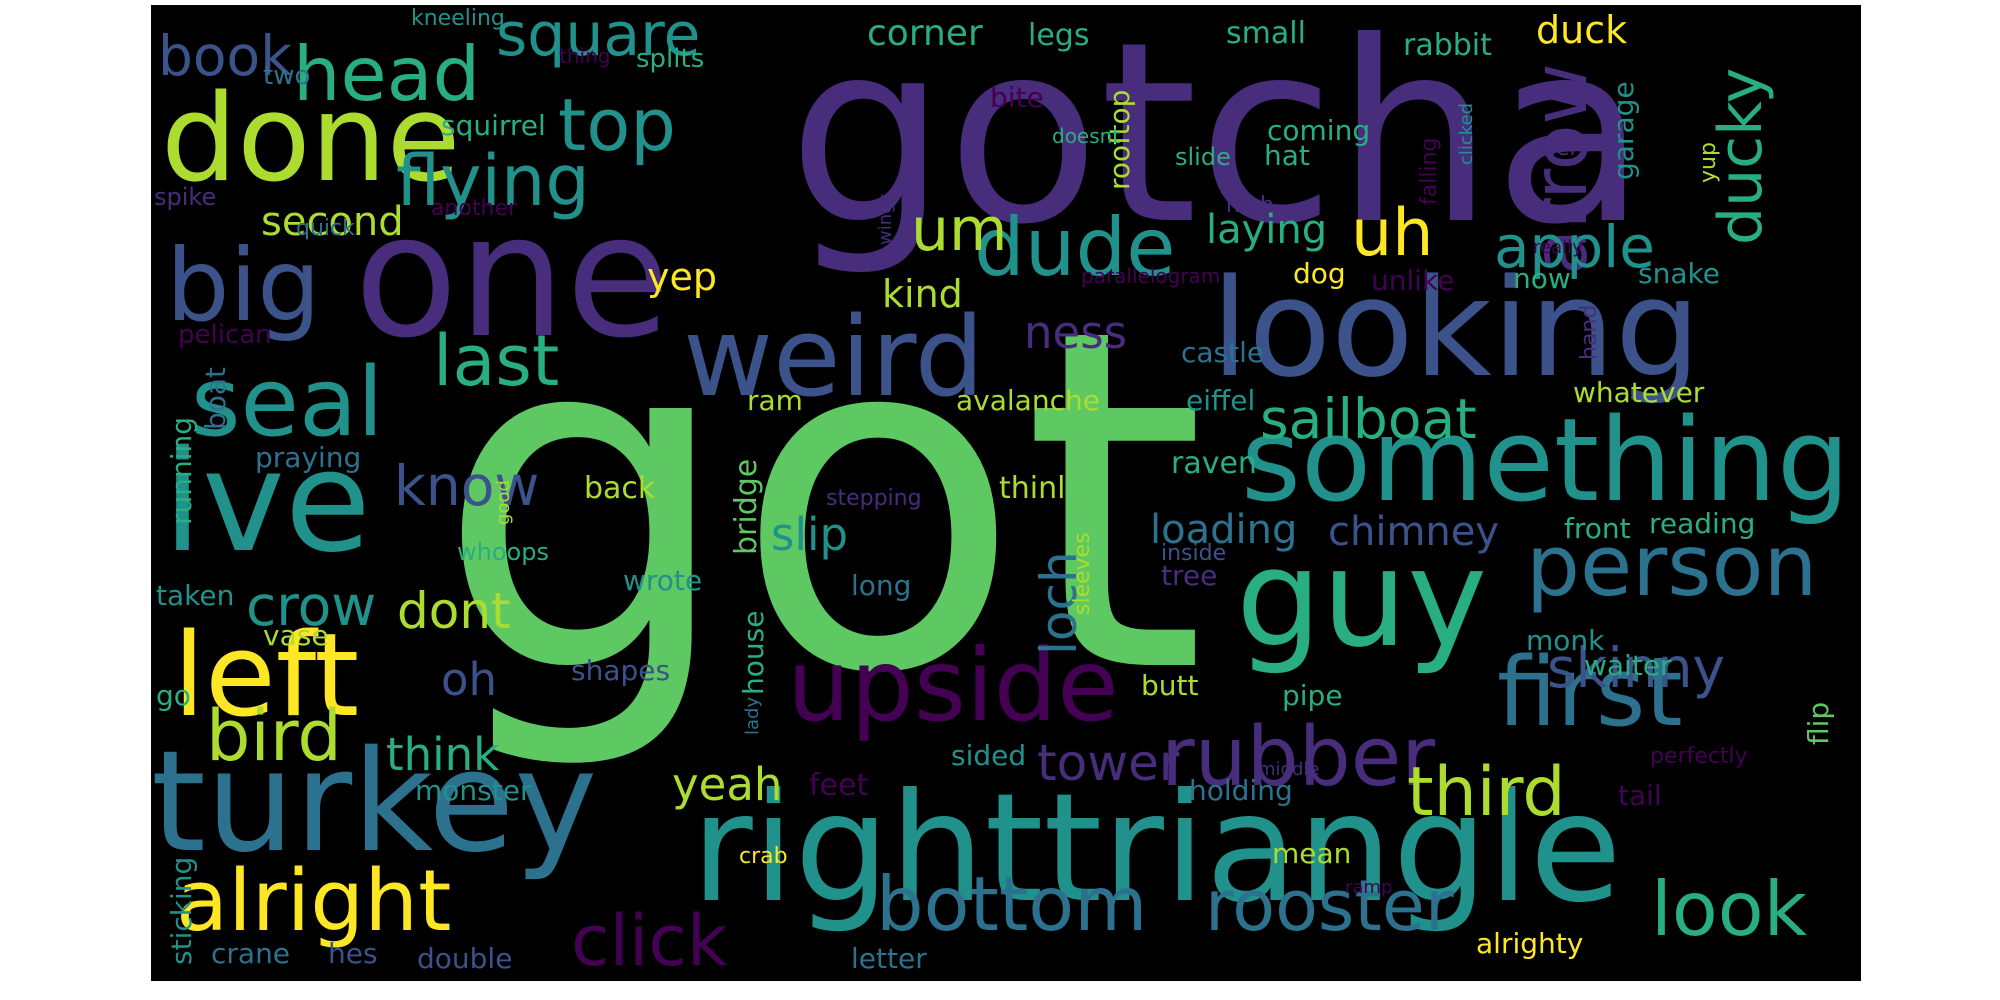 This screenshot has width=2000, height=1000. What do you see at coordinates (1059, 603) in the screenshot?
I see `cloud-word-loch: loch` at bounding box center [1059, 603].